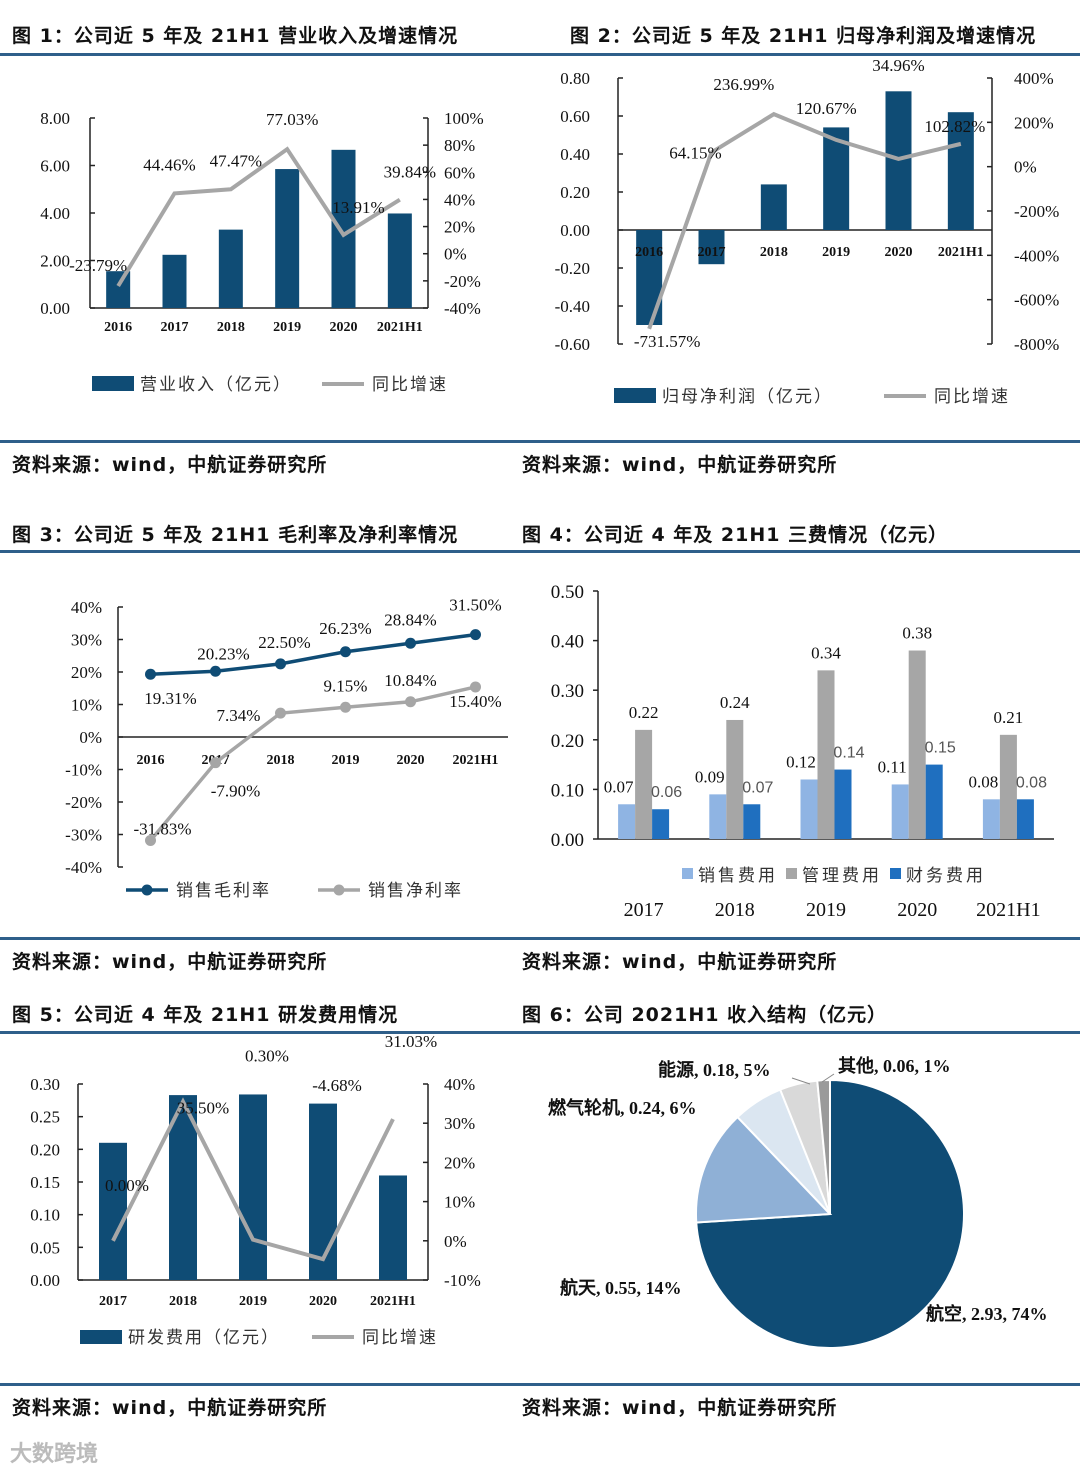  What do you see at coordinates (459, 145) in the screenshot?
I see `fig1-right-tick: 80%` at bounding box center [459, 145].